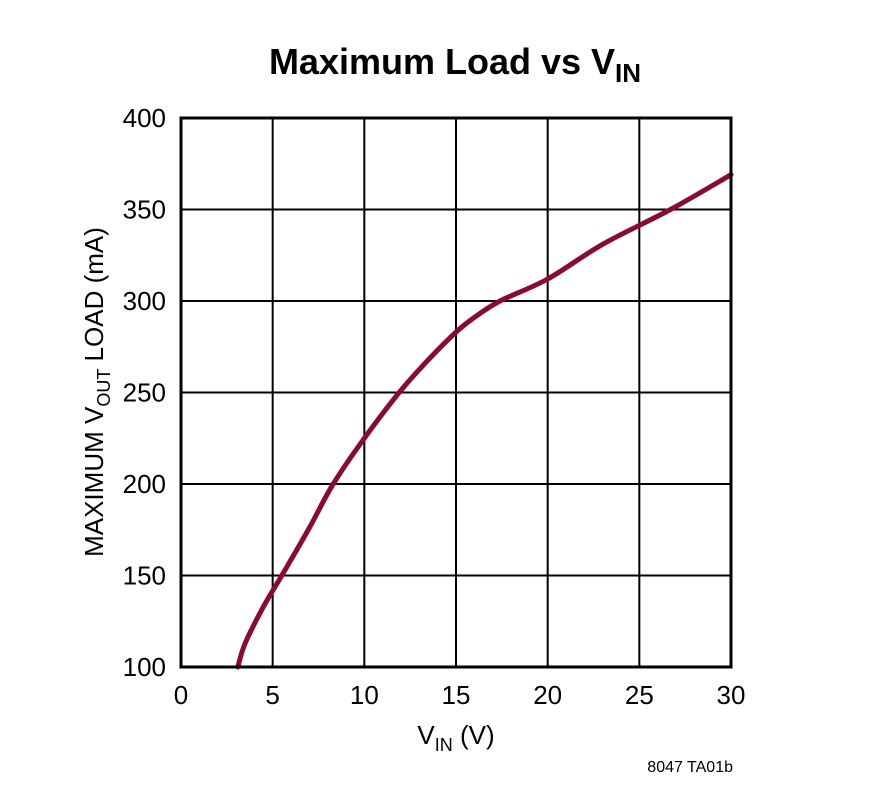  Describe the element at coordinates (272, 695) in the screenshot. I see `x-tick-label: 5` at that location.